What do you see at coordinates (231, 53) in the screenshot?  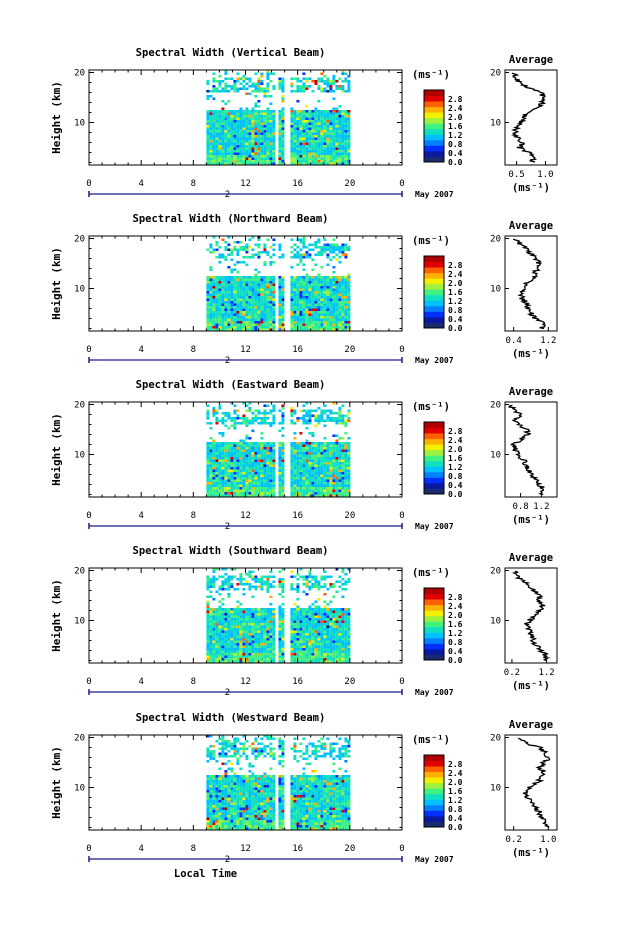 I see `panel-title: Spectral Width (Vertical Beam)` at bounding box center [231, 53].